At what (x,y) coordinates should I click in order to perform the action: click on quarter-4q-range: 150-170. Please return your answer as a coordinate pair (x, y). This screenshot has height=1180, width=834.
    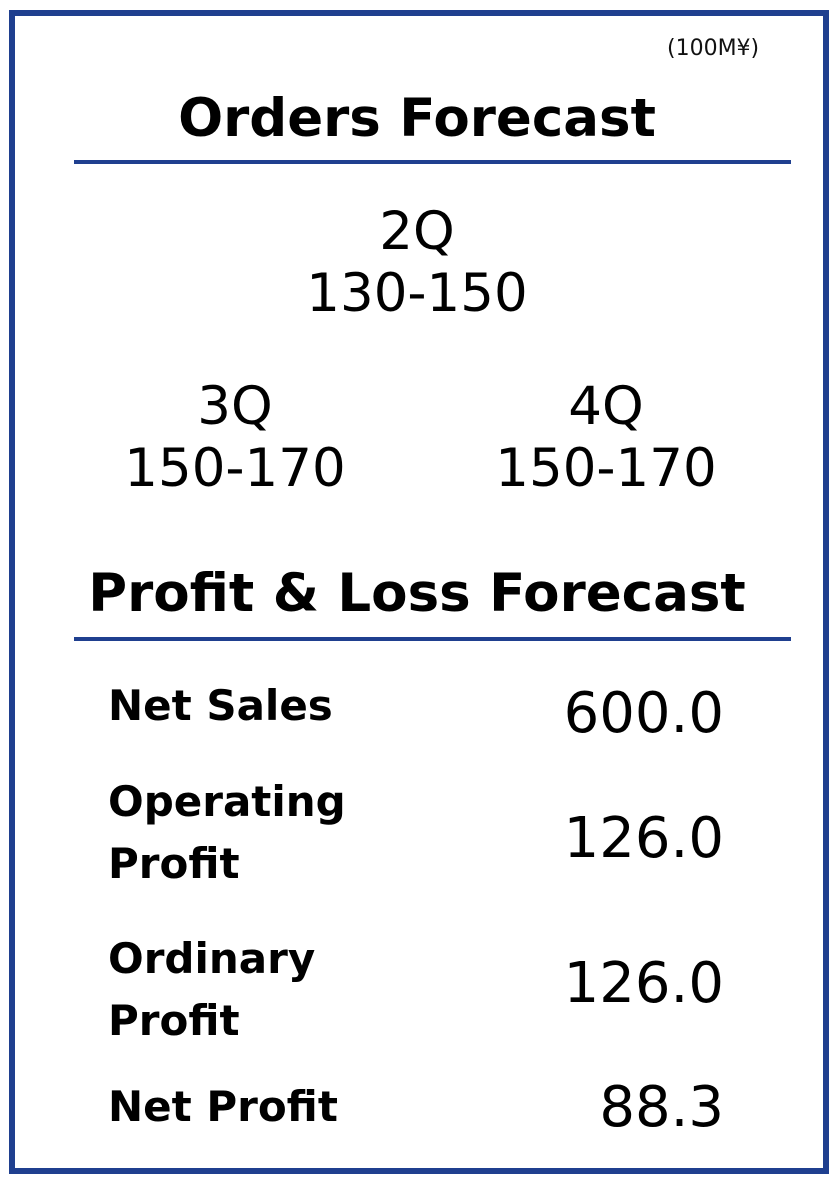
    Looking at the image, I should click on (606, 468).